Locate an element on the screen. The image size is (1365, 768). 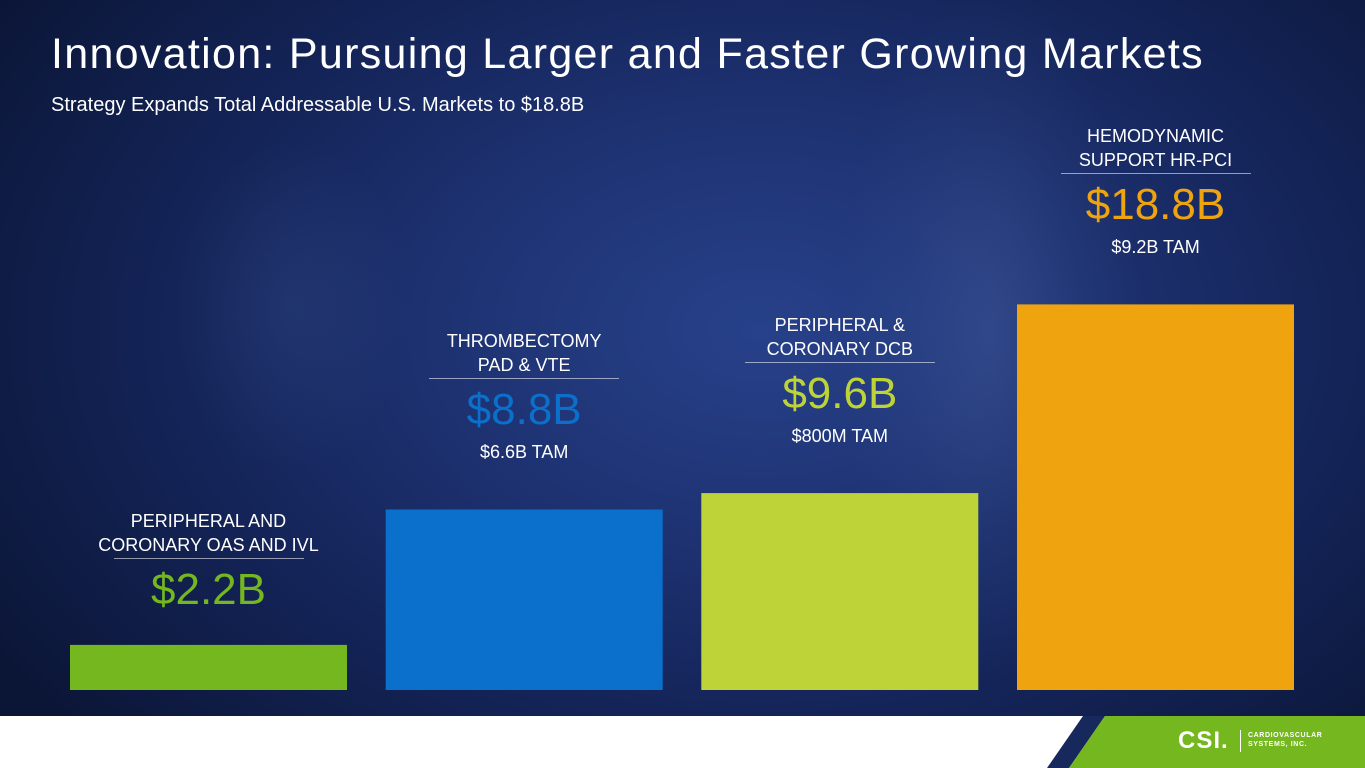
category-label: CORONARY OAS AND IVL is located at coordinates (208, 544).